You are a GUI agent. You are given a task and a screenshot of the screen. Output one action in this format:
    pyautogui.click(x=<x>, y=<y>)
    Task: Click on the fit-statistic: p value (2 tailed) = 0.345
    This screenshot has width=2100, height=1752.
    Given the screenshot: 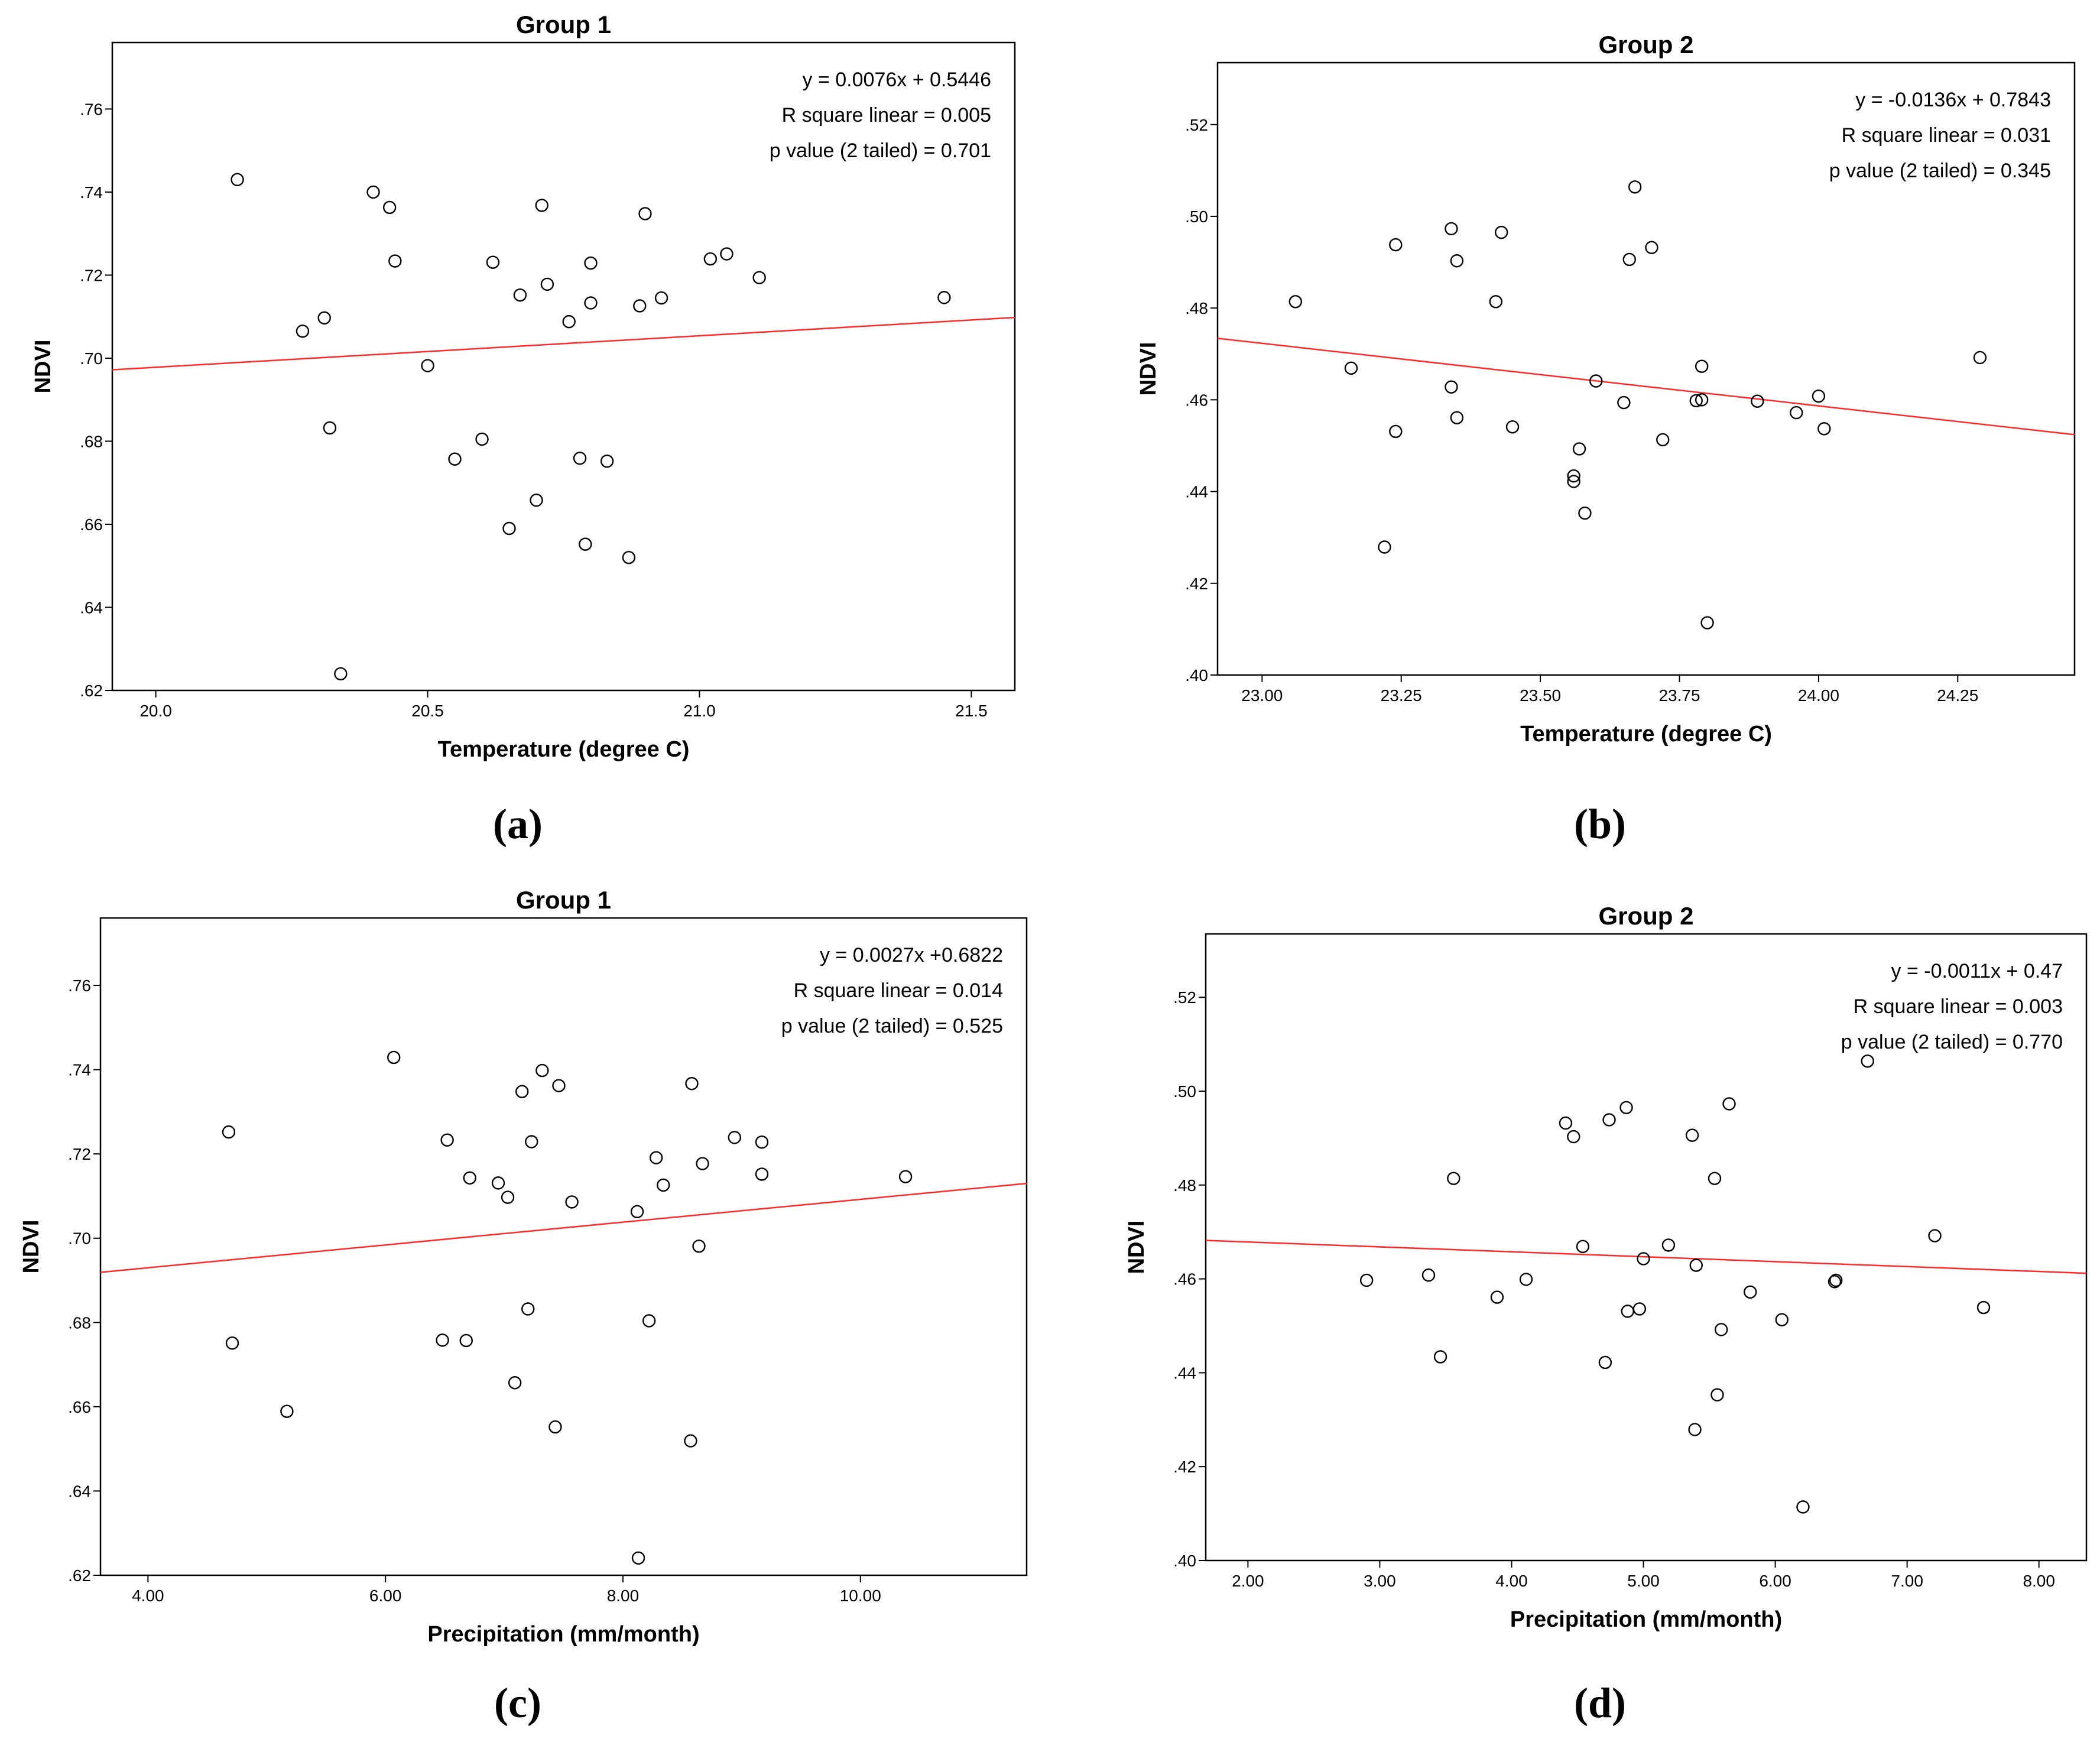 What is the action you would take?
    pyautogui.click(x=1940, y=171)
    